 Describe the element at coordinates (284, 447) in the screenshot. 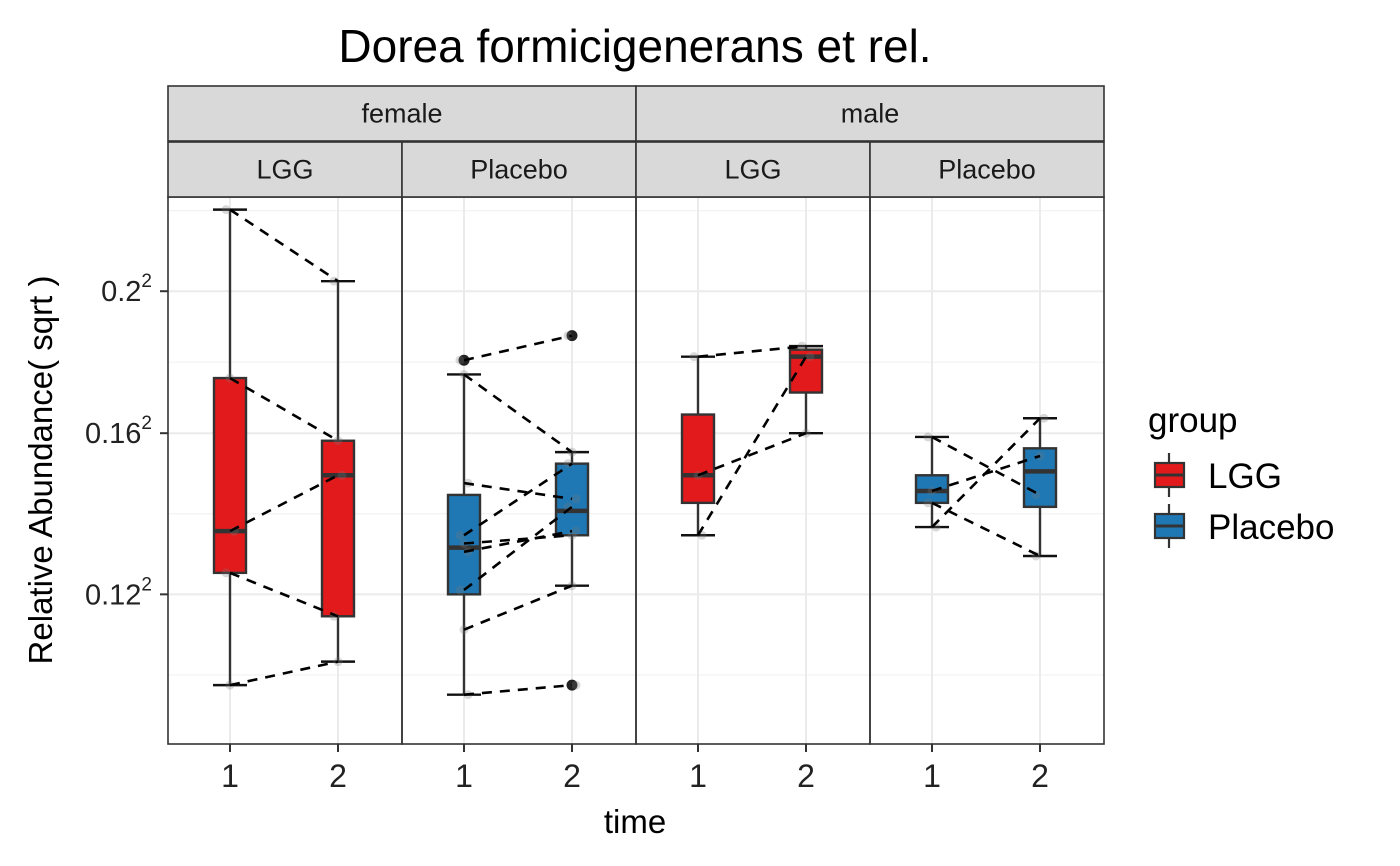

I see `panel-female-lgg` at that location.